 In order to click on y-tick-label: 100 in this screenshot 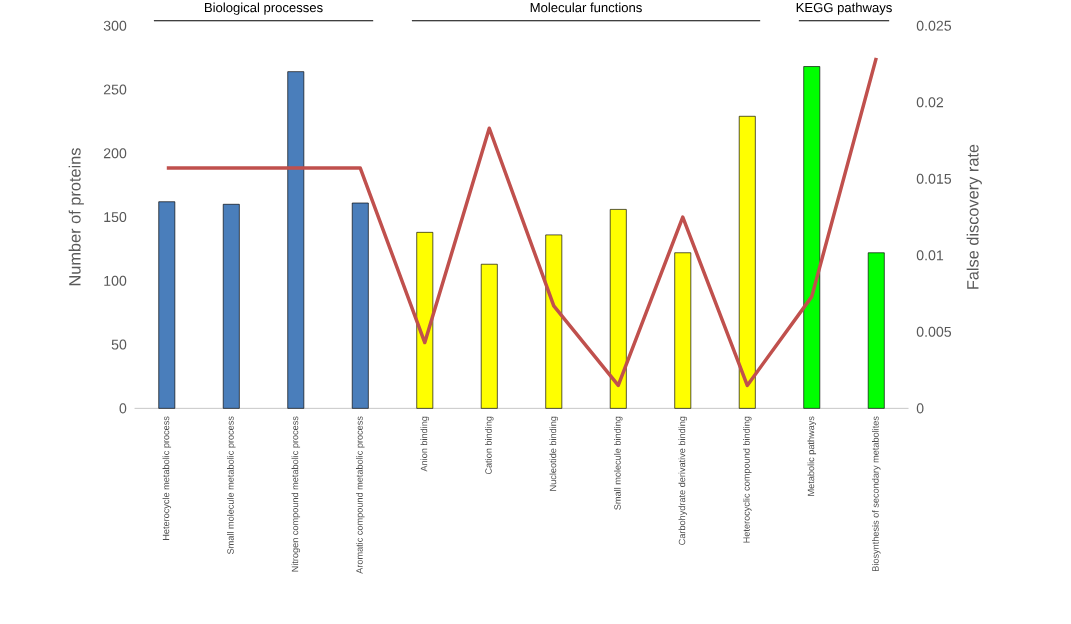, I will do `click(115, 281)`.